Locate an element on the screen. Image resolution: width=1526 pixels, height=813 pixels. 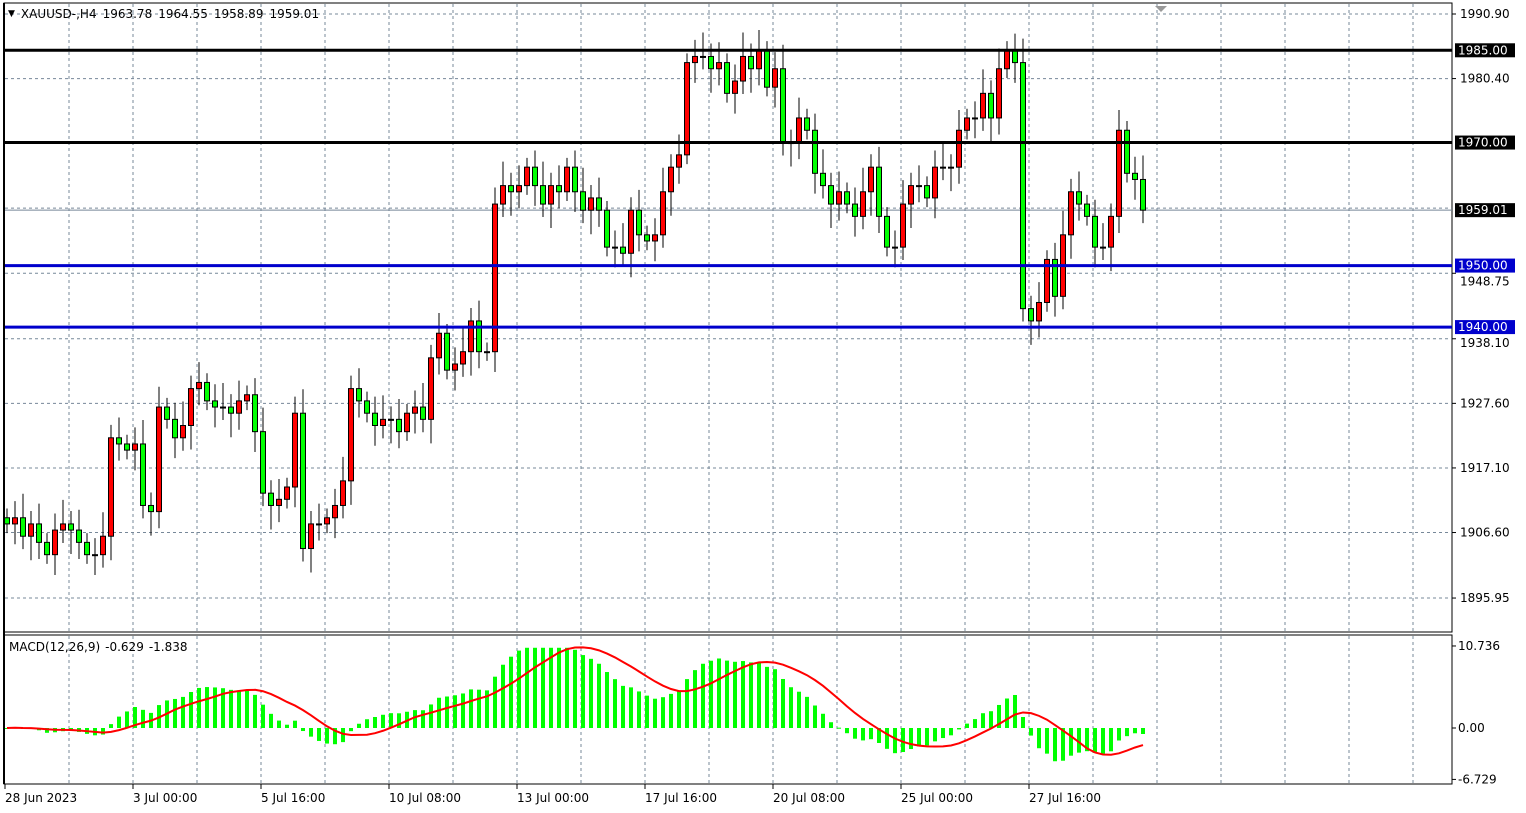
collapse-triangle-icon: ▼ is located at coordinates (11, 14).